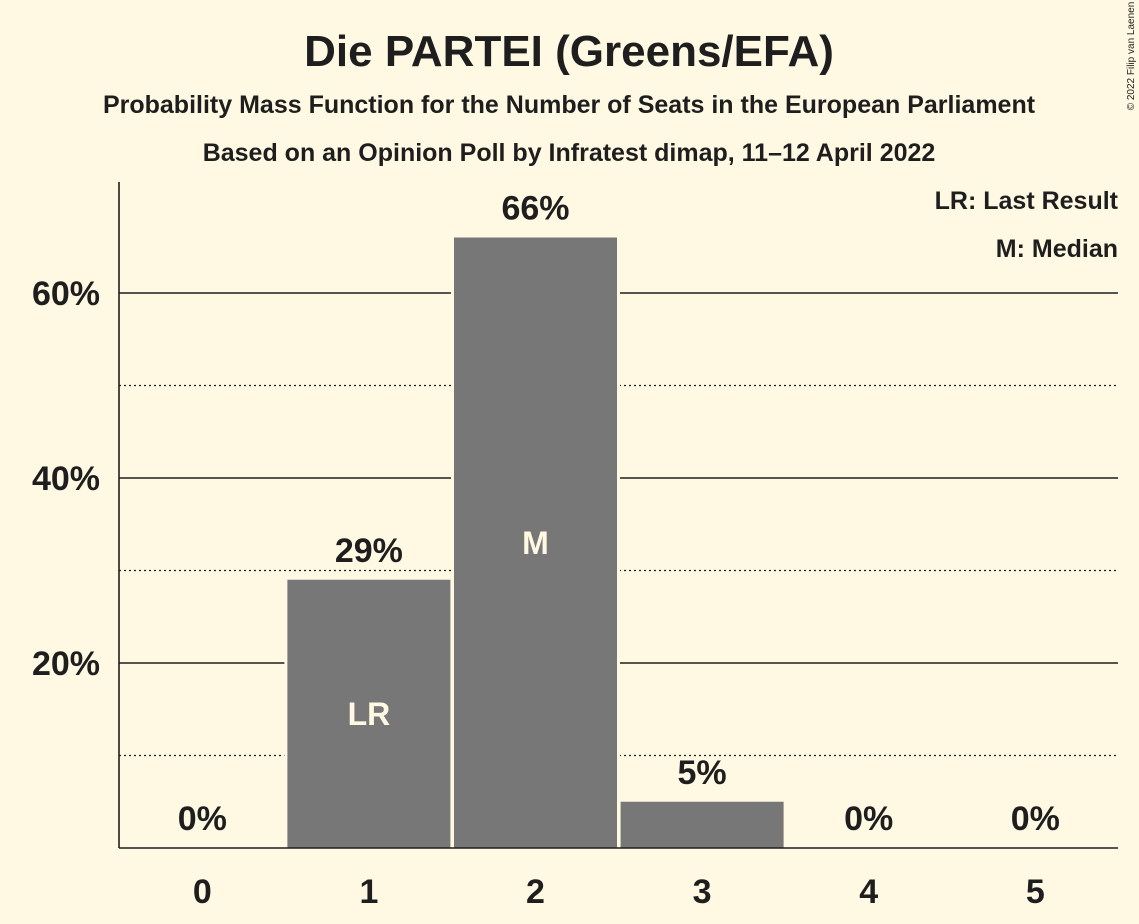  I want to click on bar-marker-m: M, so click(535, 543).